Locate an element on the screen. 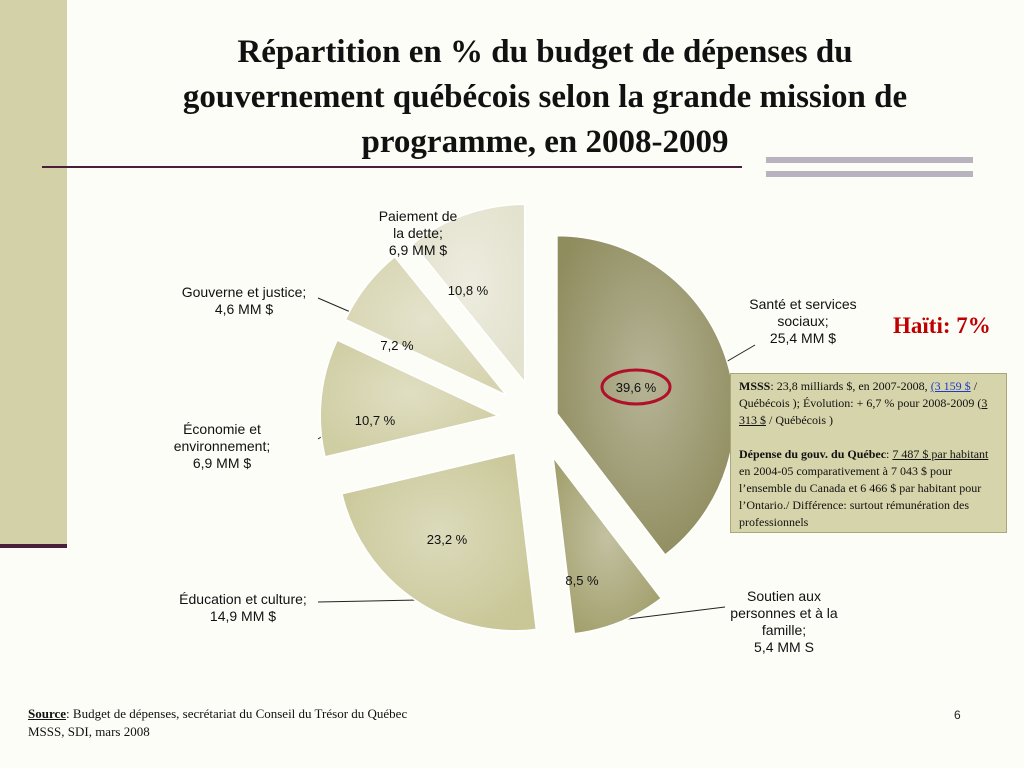 Image resolution: width=1024 pixels, height=768 pixels. left-band-rule is located at coordinates (33, 546).